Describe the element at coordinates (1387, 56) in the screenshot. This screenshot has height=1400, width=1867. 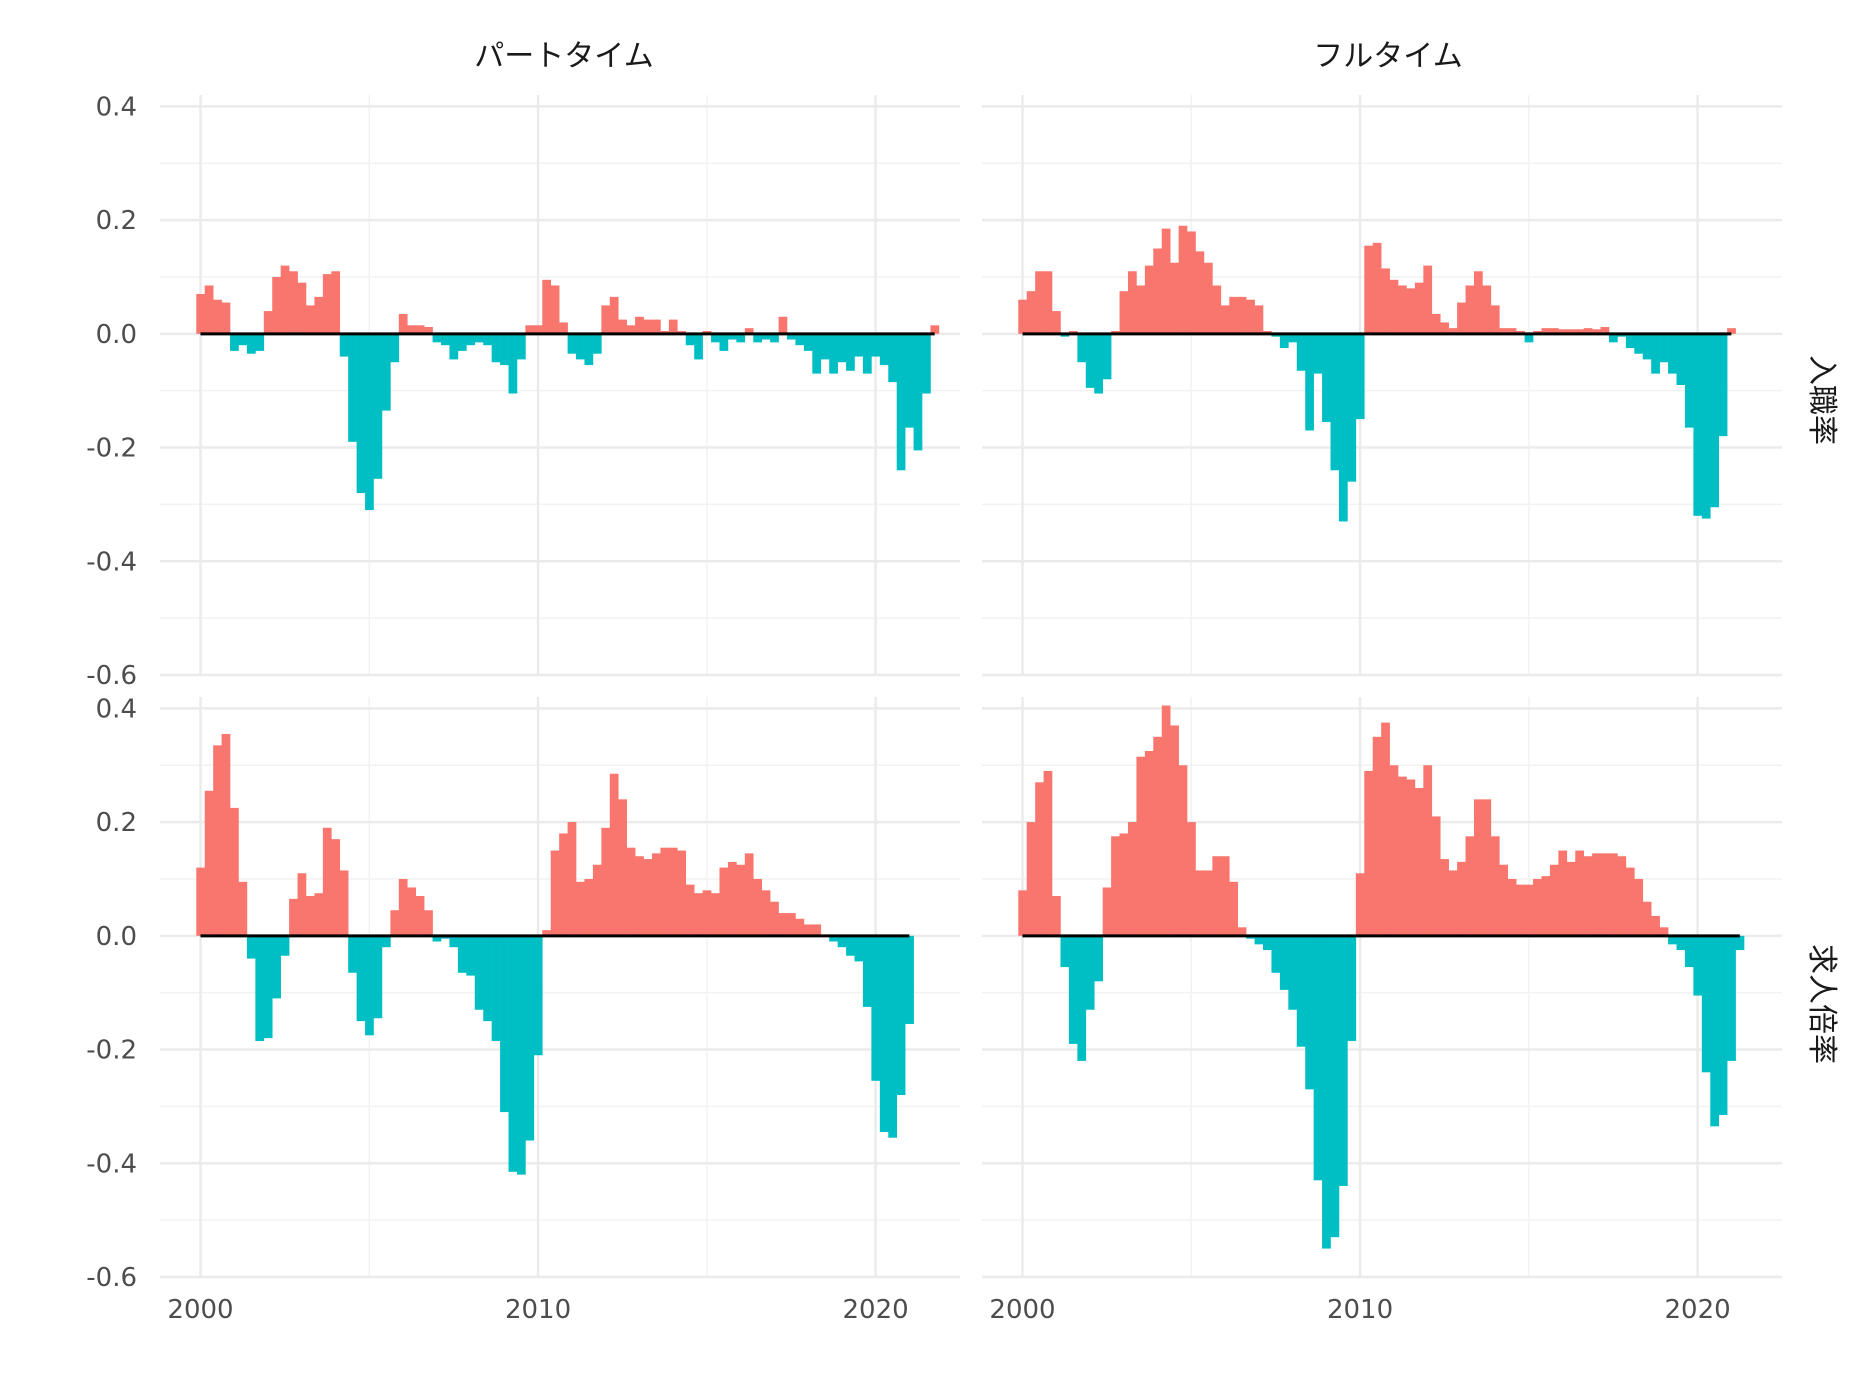
I see `column-strip-label-full-time: フルタイム` at that location.